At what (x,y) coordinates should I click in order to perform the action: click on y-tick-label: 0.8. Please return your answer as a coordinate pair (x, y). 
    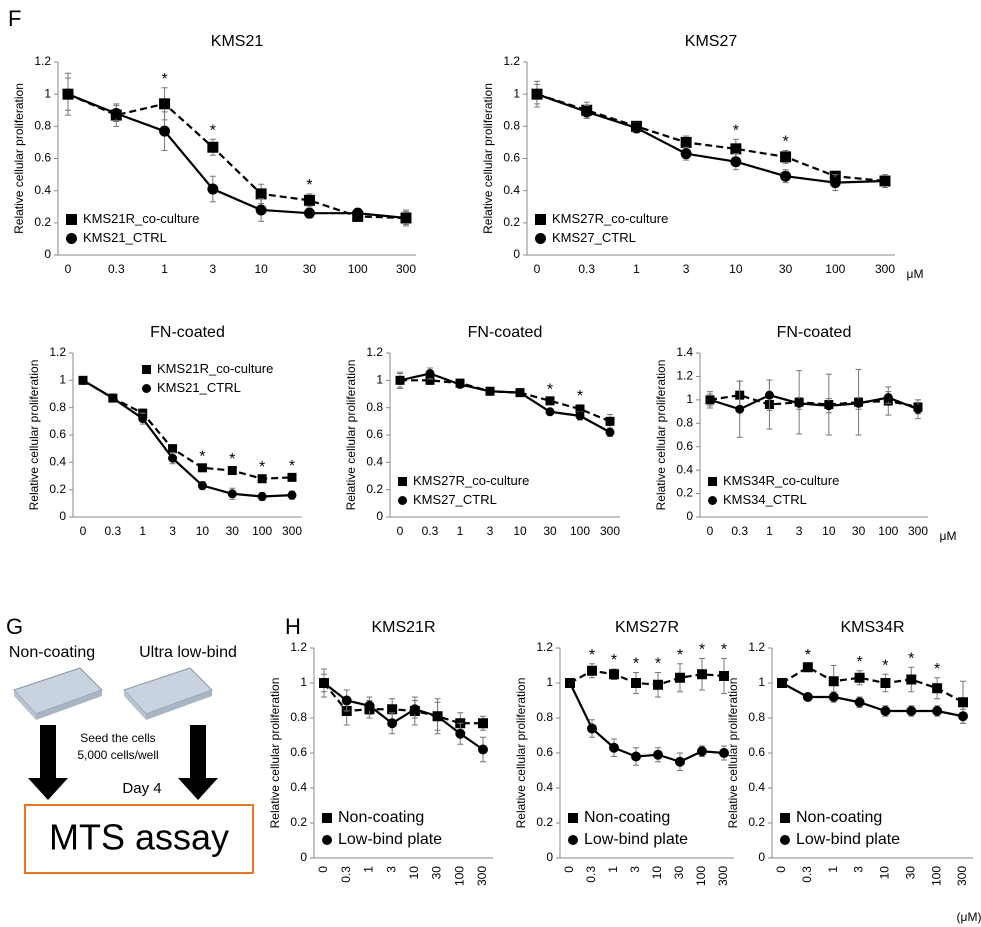
    Looking at the image, I should click on (42, 126).